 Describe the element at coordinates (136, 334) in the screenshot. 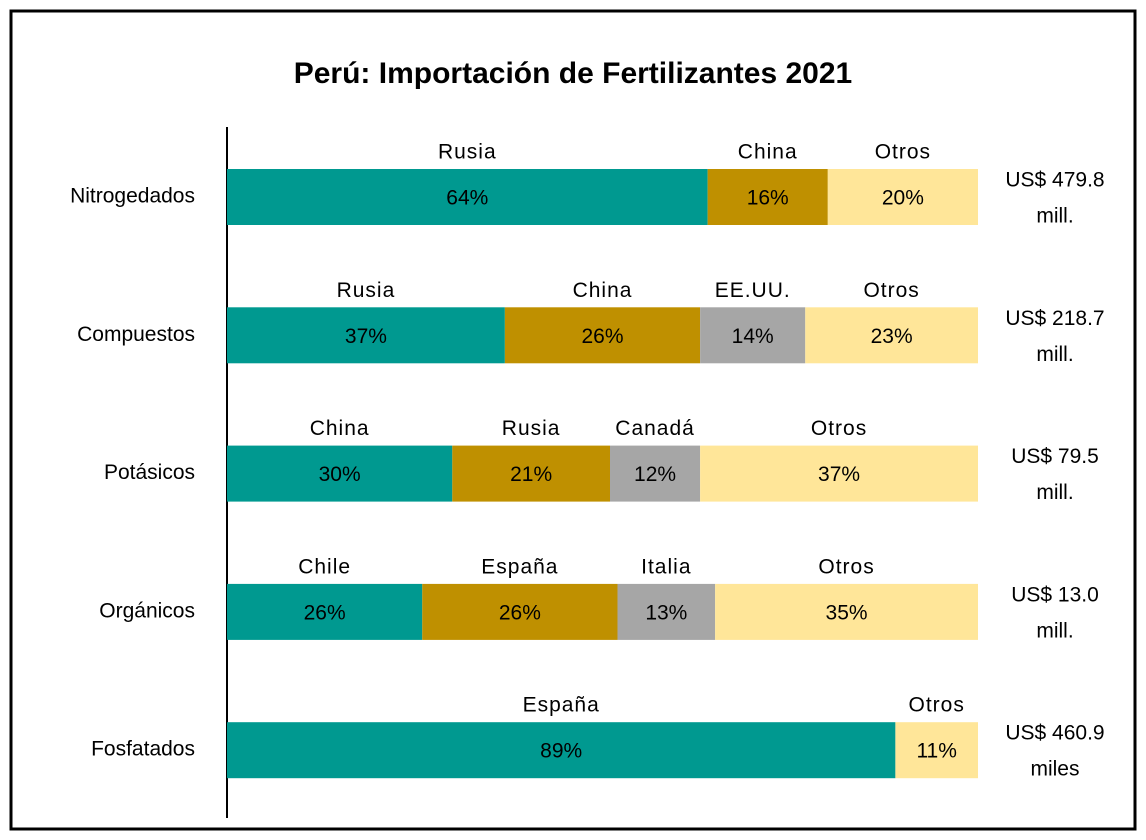

I see `category-label: Compuestos` at that location.